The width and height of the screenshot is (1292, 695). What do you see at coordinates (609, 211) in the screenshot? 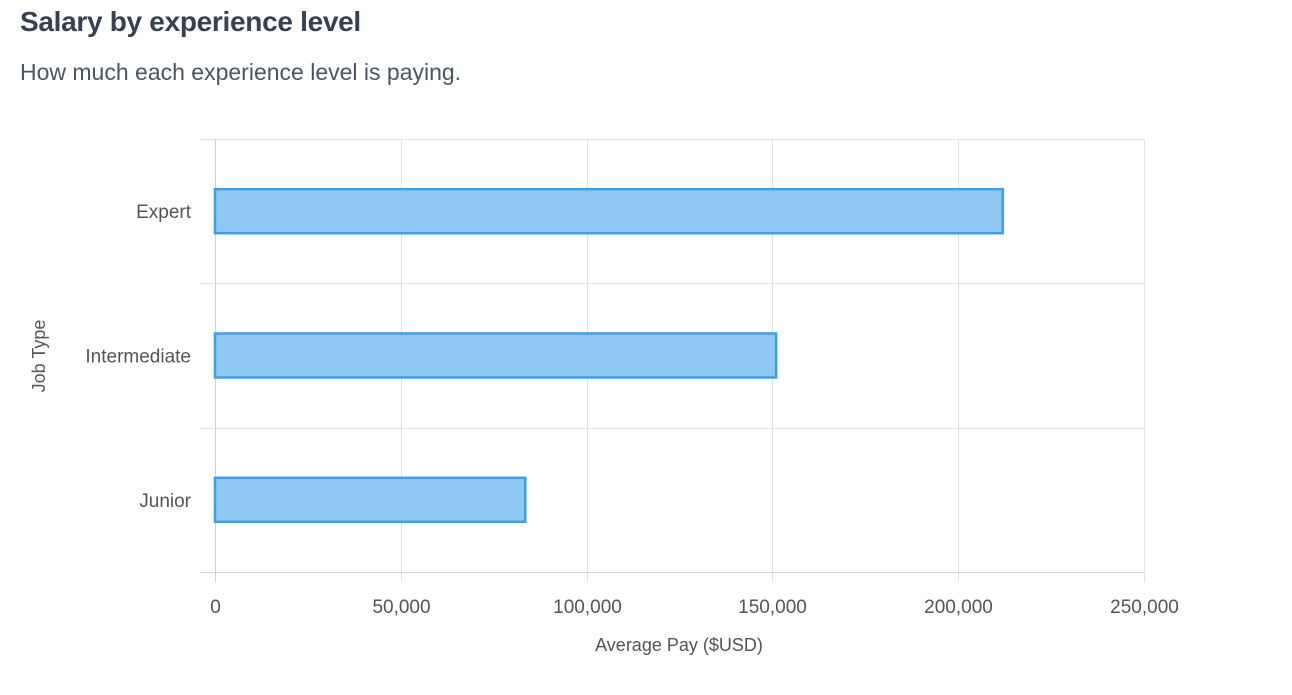
I see `bar-expert` at bounding box center [609, 211].